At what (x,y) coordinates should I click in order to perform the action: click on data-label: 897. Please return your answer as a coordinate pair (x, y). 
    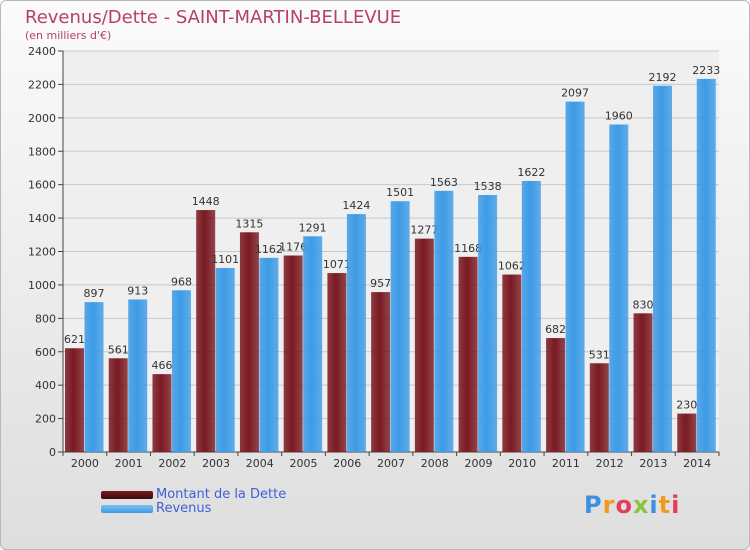
    Looking at the image, I should click on (94, 293).